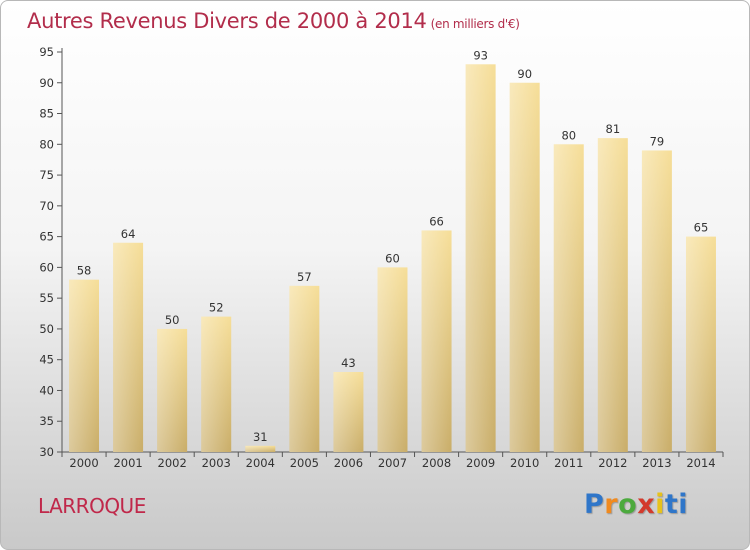 Image resolution: width=750 pixels, height=550 pixels. Describe the element at coordinates (128, 234) in the screenshot. I see `data-label: 64` at that location.